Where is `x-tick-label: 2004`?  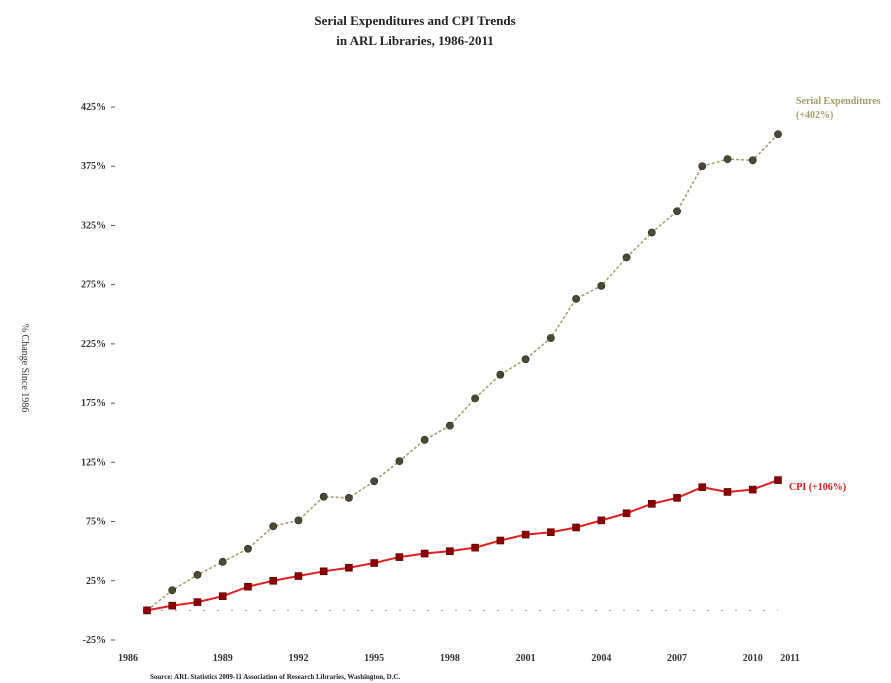
x-tick-label: 2004 is located at coordinates (601, 658).